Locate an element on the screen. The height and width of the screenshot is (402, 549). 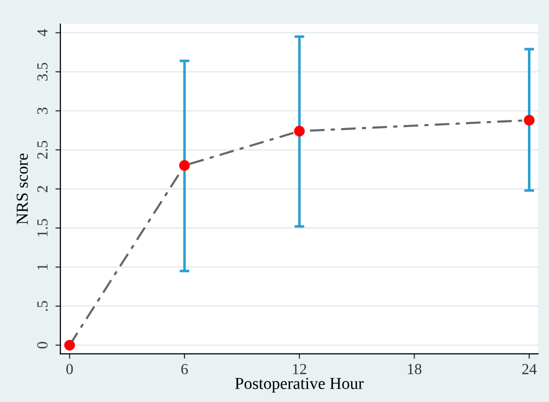
x-tick-label: 18 is located at coordinates (415, 369).